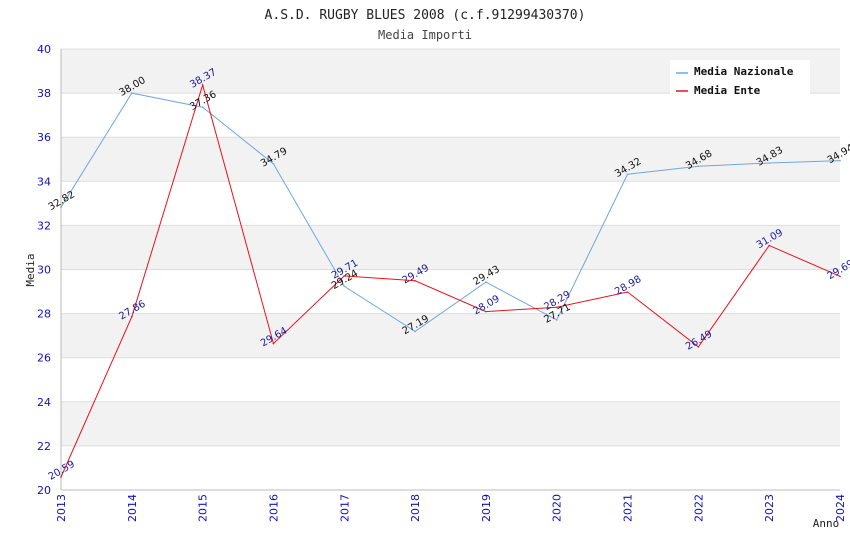 This screenshot has width=850, height=550. Describe the element at coordinates (44, 314) in the screenshot. I see `y-tick-label-28: 28` at that location.